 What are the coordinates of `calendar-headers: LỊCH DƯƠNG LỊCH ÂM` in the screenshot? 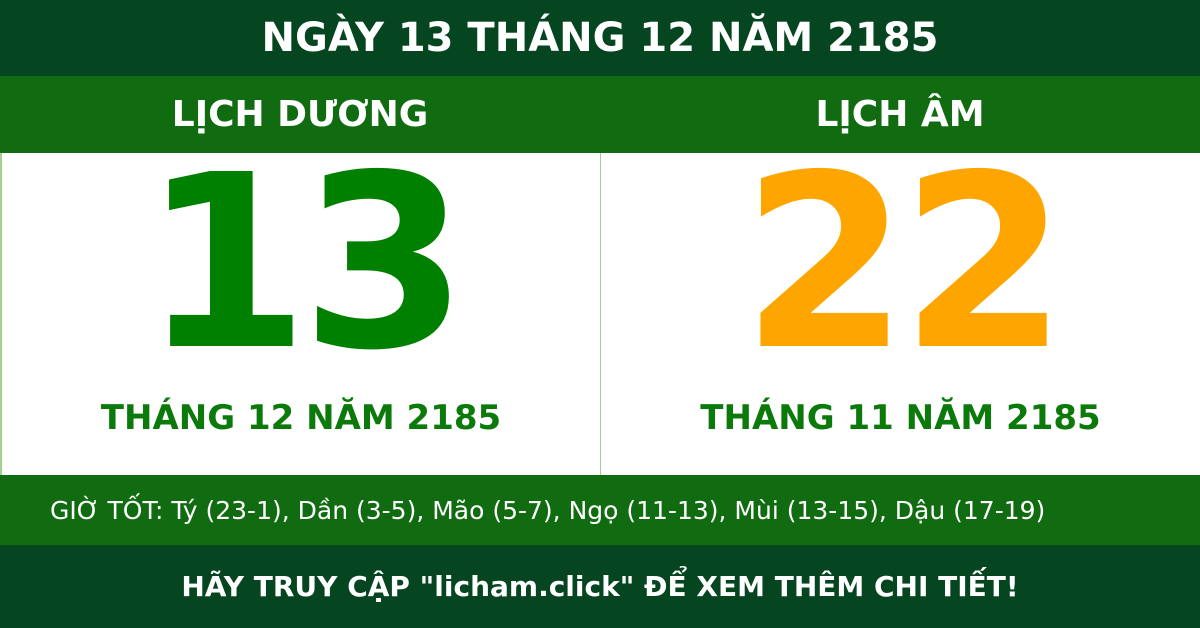 It's located at (600, 114).